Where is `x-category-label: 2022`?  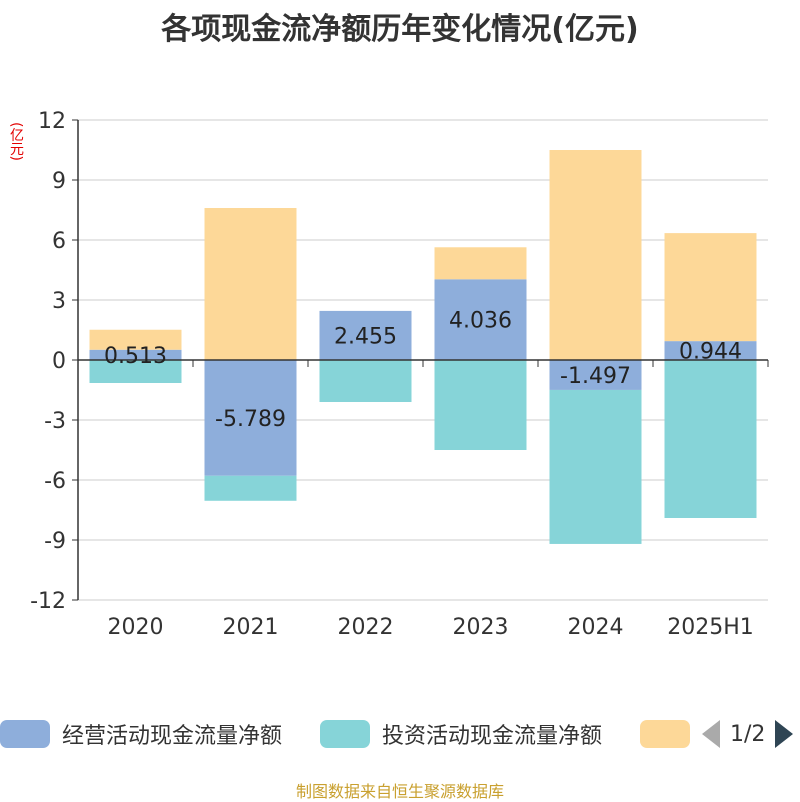
x-category-label: 2022 is located at coordinates (366, 627).